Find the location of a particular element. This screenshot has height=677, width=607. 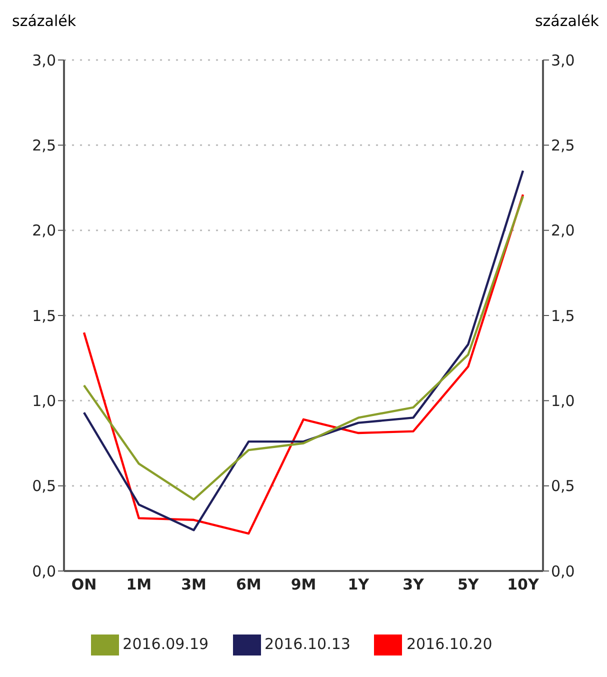

x-tick-label: 3Y is located at coordinates (414, 585).